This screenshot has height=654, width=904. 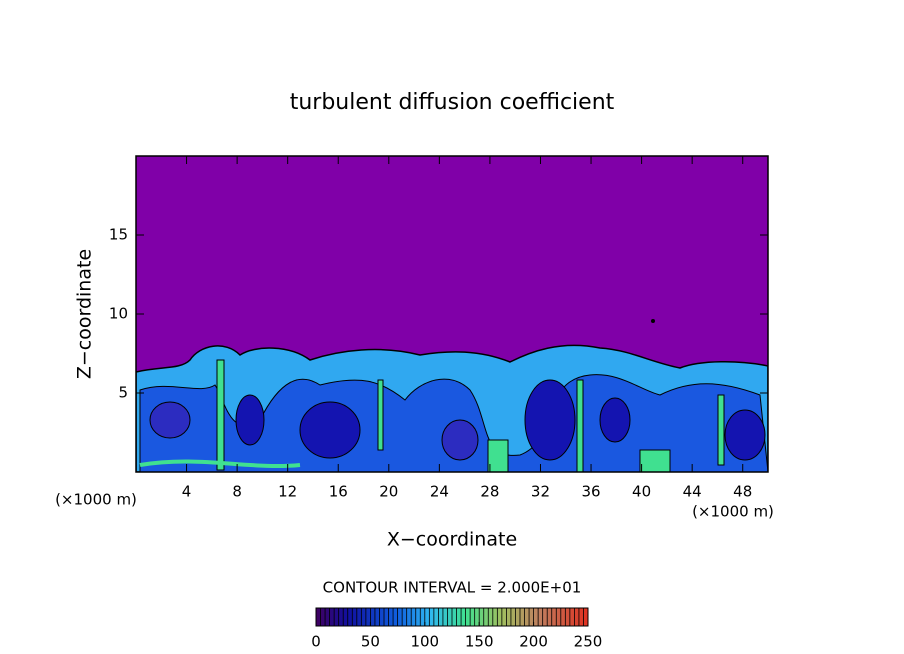 What do you see at coordinates (370, 642) in the screenshot?
I see `colorbar-tick-label: 50` at bounding box center [370, 642].